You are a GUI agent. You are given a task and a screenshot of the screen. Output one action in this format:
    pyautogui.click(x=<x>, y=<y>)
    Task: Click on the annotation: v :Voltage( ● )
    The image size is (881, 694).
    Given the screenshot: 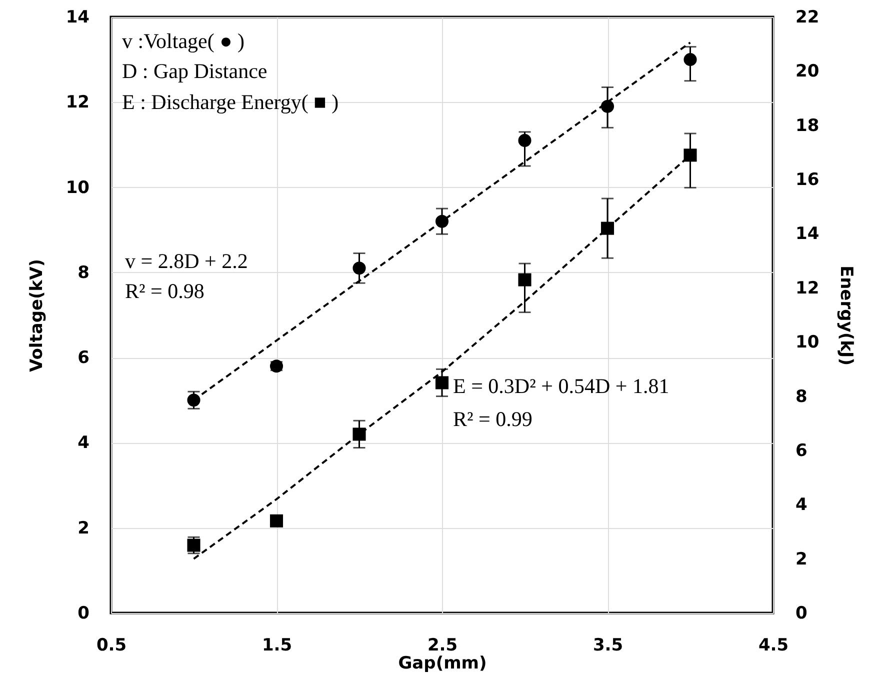 What is the action you would take?
    pyautogui.click(x=183, y=41)
    